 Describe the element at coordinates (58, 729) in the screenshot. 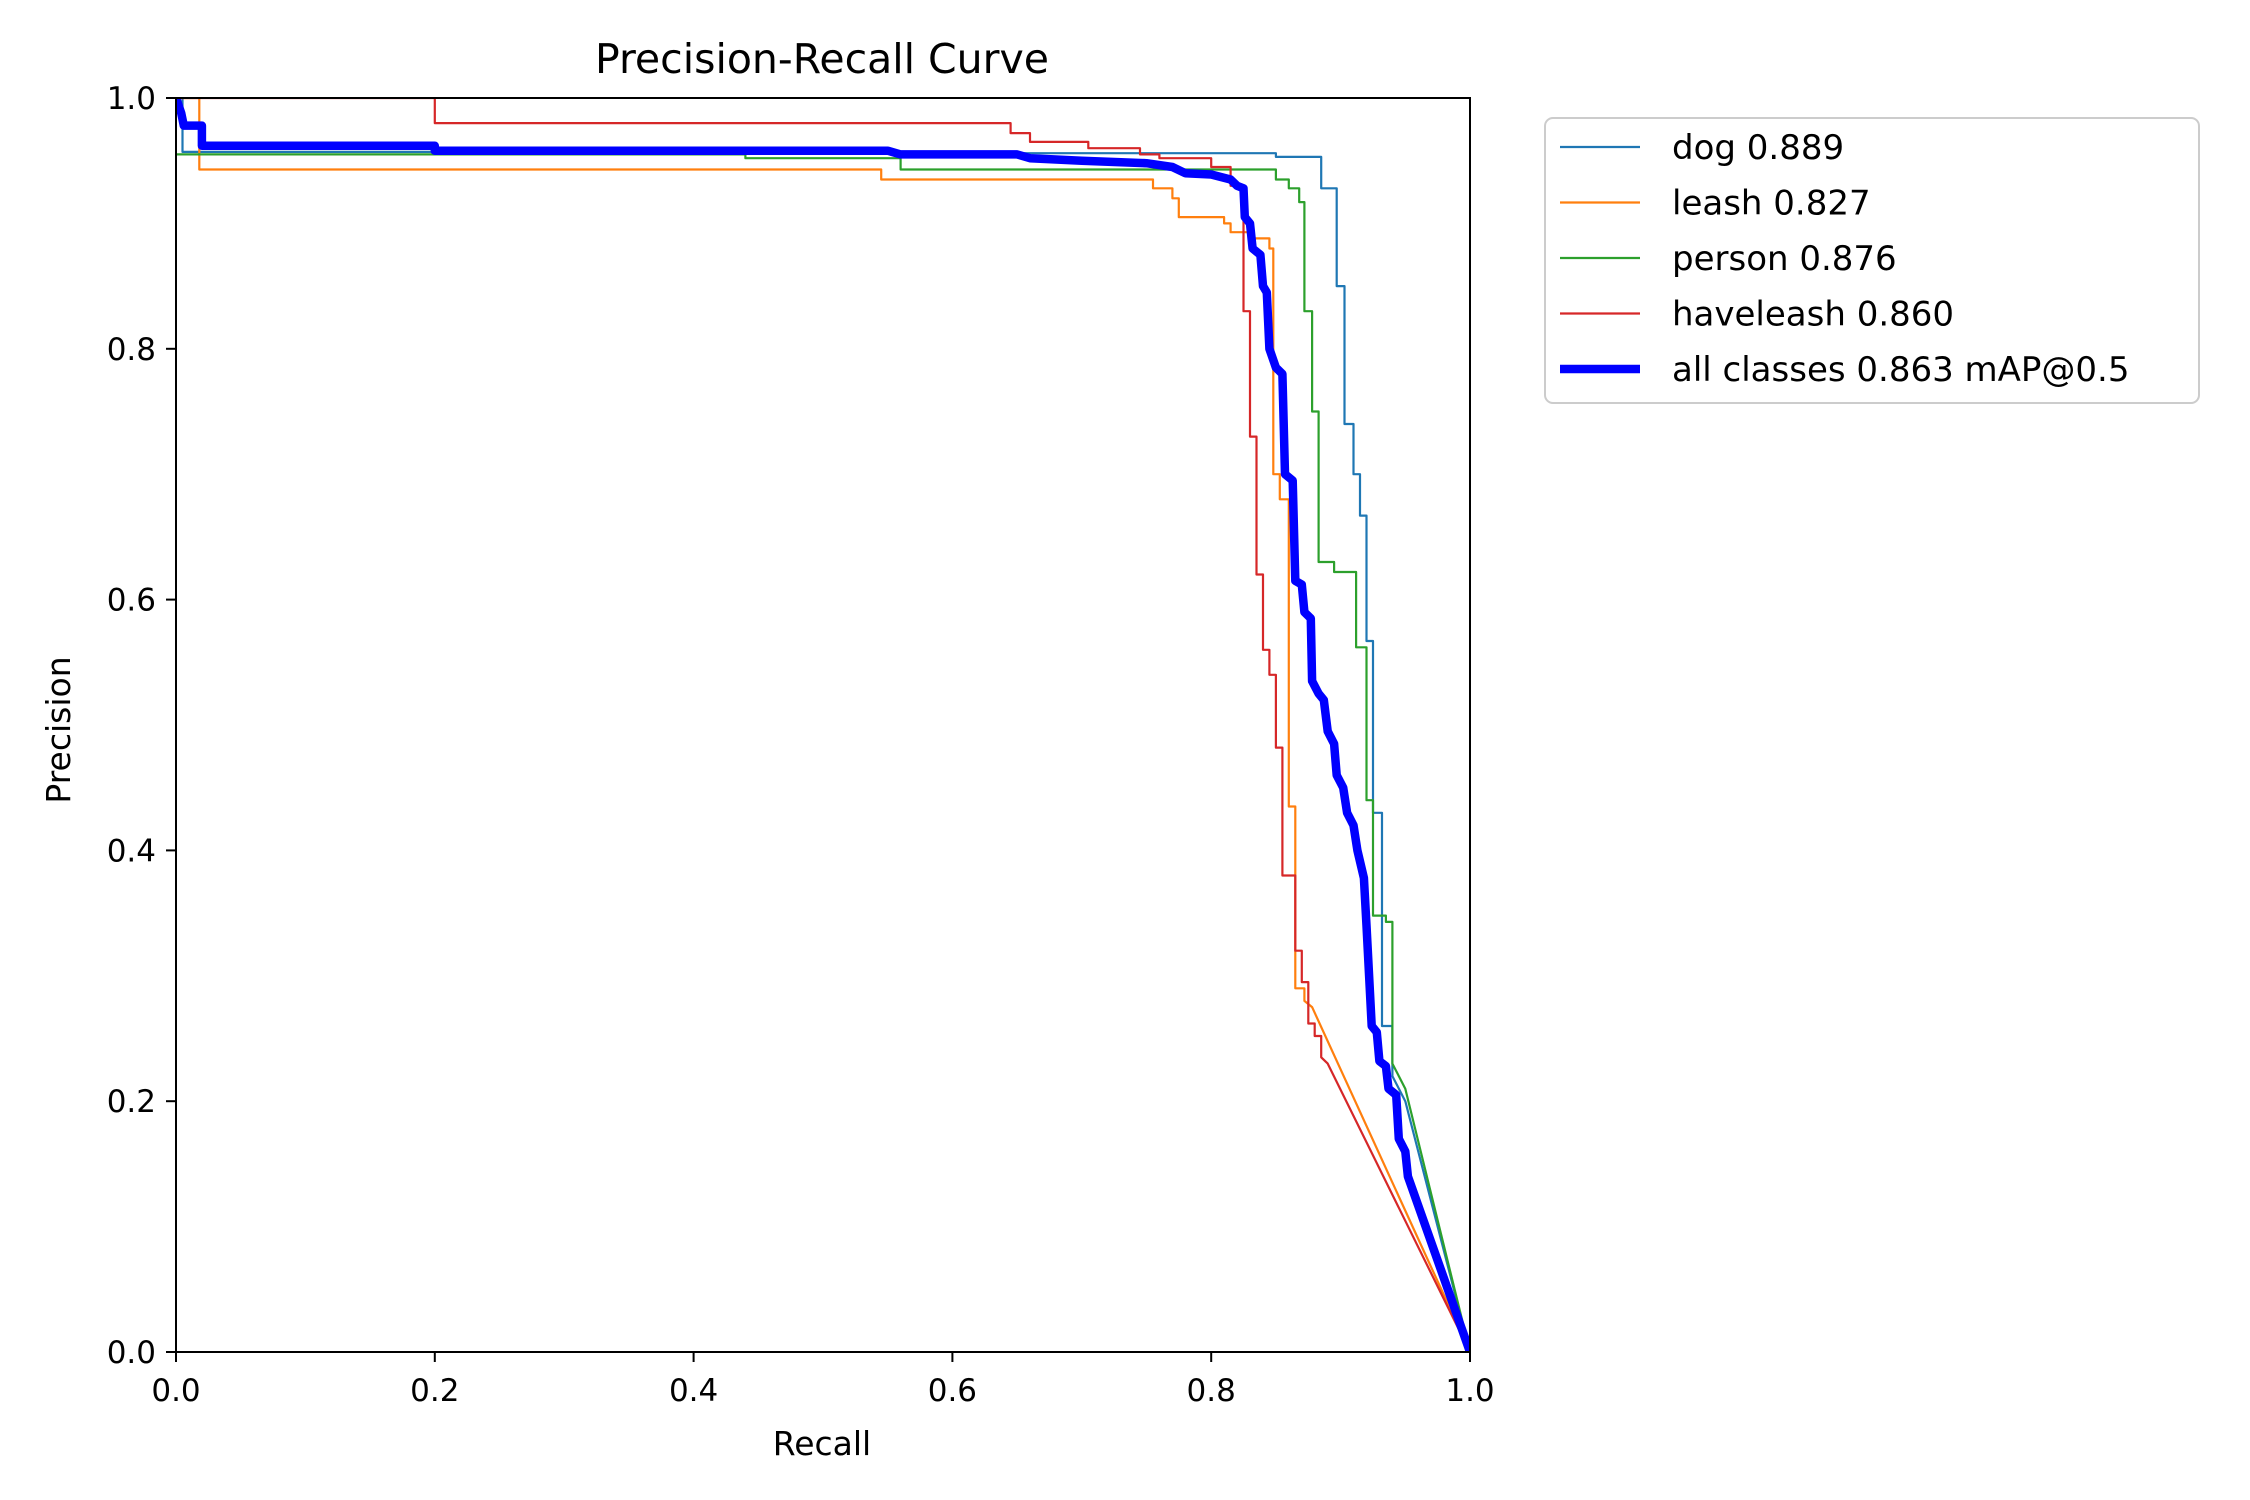

I see `y-axis-label: Precision` at that location.